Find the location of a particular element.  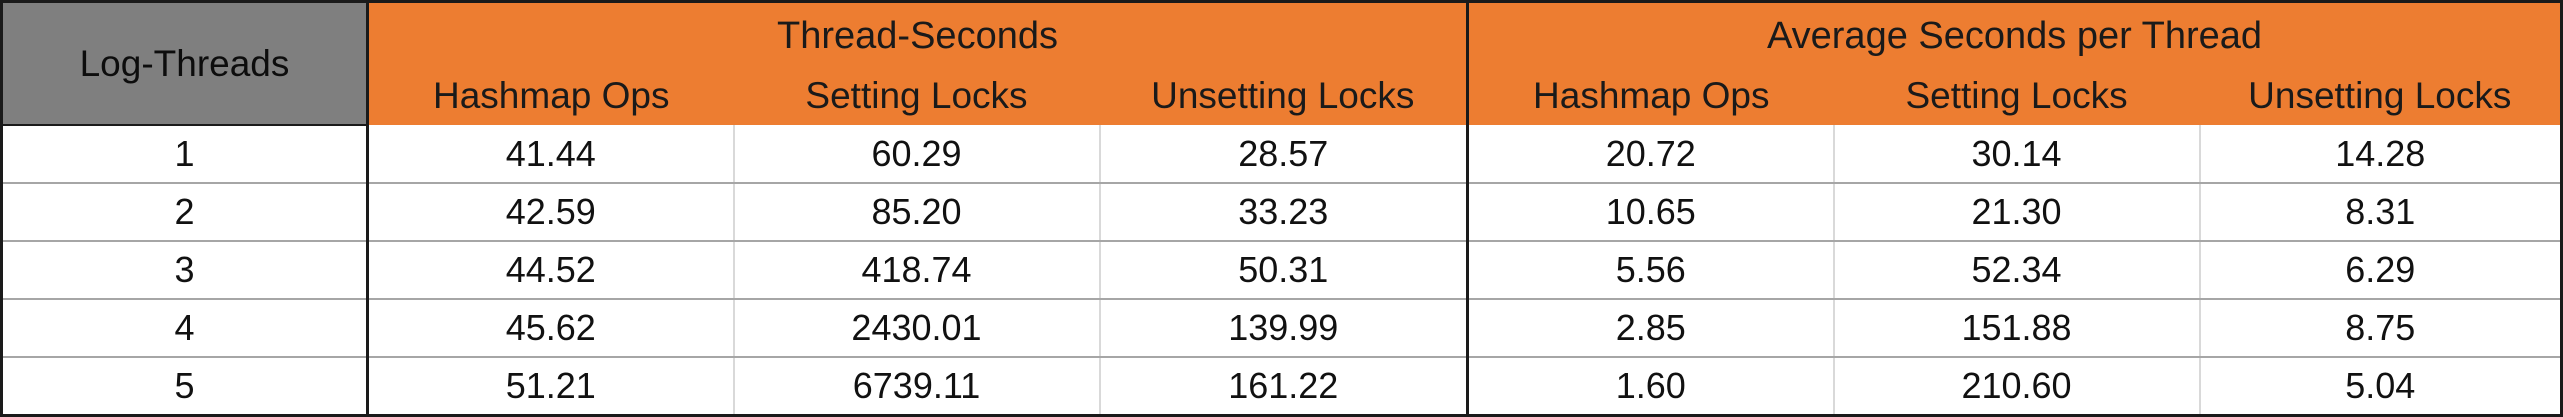

data-cell: 151.88 is located at coordinates (2017, 328).